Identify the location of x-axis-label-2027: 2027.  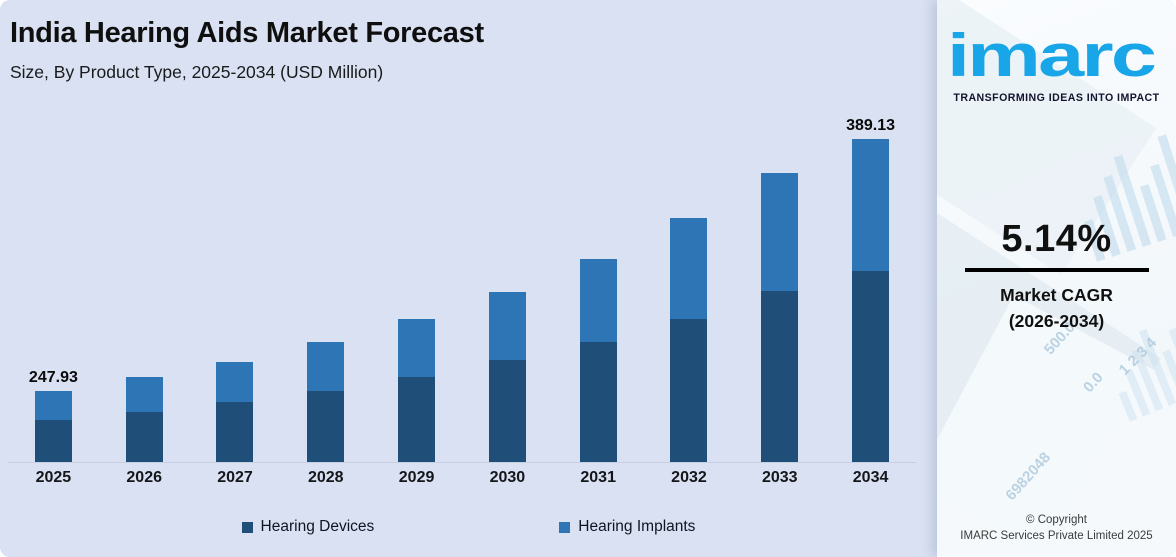
(235, 477).